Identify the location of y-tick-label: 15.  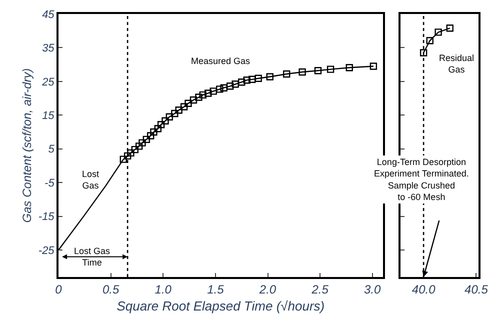
(49, 116).